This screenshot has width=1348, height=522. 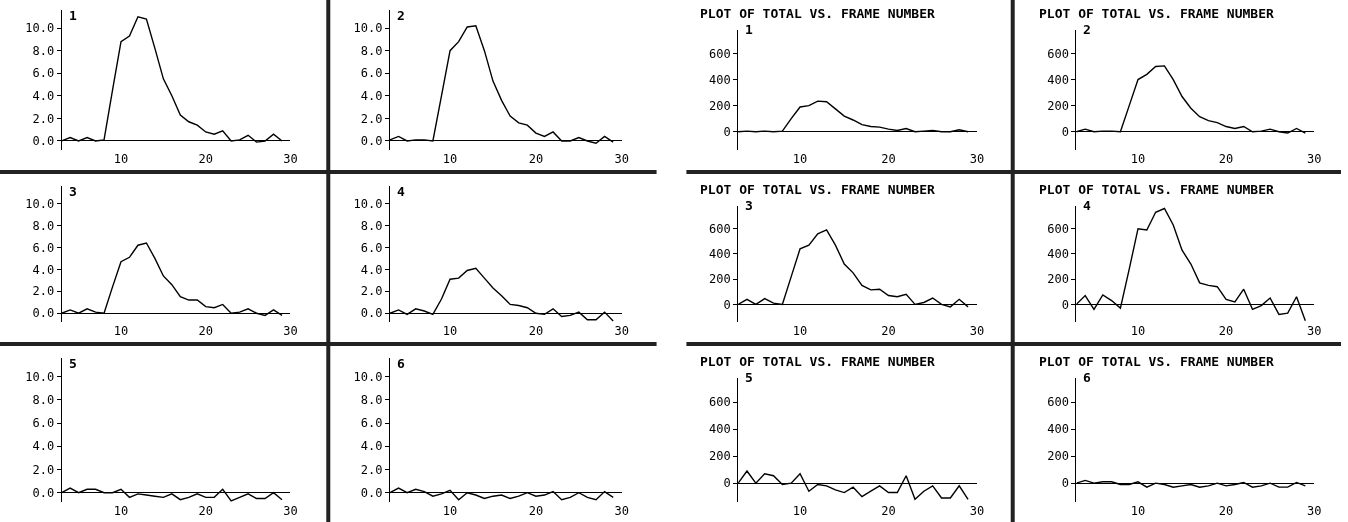 I want to click on chart-title: 2, so click(x=401, y=15).